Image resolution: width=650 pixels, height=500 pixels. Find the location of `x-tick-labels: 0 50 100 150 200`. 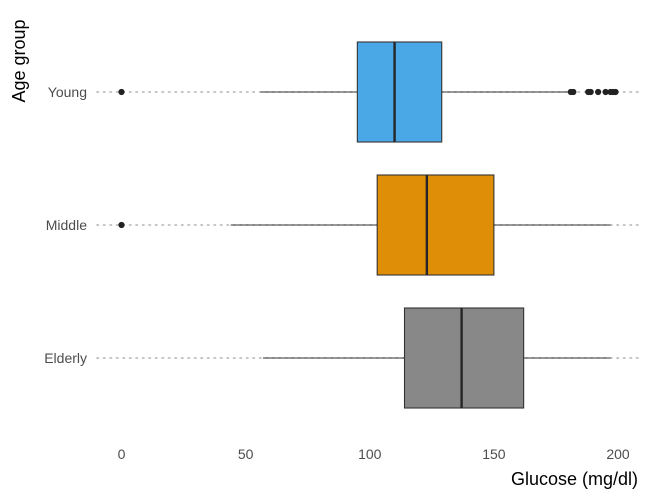

x-tick-labels: 0 50 100 150 200 is located at coordinates (374, 454).